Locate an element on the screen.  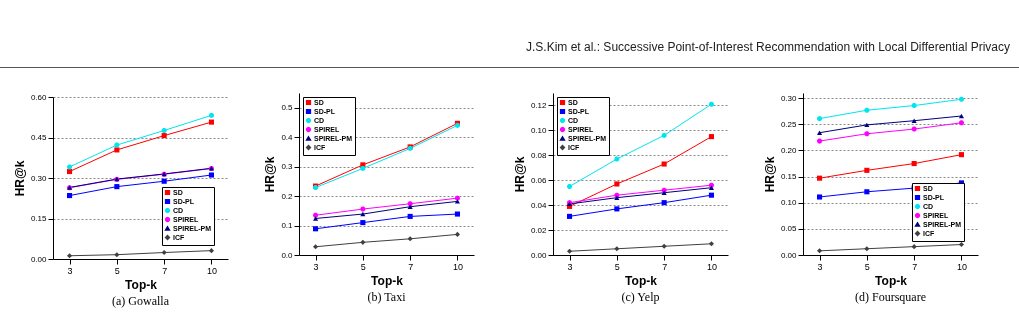
y-tick-label: 0.60 is located at coordinates (39, 97).